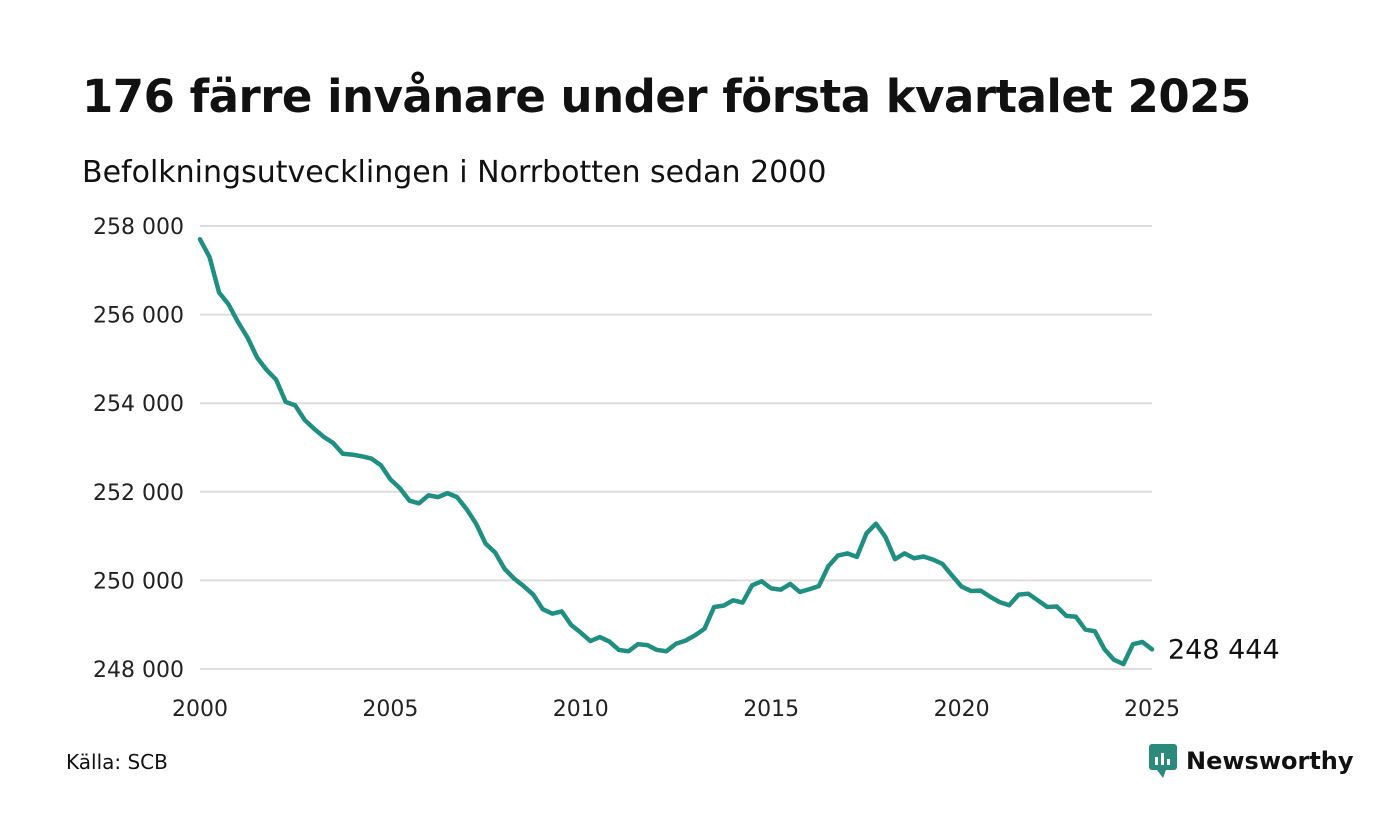 The height and width of the screenshot is (840, 1400). Describe the element at coordinates (962, 709) in the screenshot. I see `x-tick-label: 2020` at that location.